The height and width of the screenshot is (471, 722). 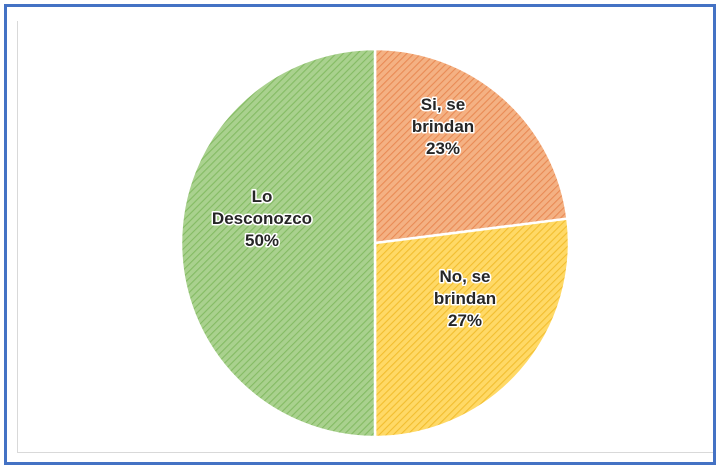 What do you see at coordinates (443, 148) in the screenshot?
I see `slice-percent: 23%` at bounding box center [443, 148].